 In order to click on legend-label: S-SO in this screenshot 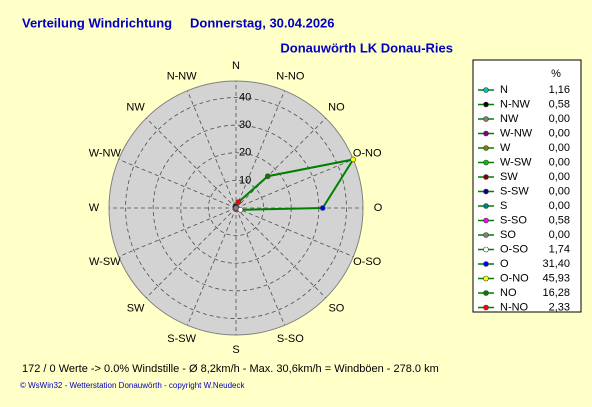, I will do `click(513, 220)`.